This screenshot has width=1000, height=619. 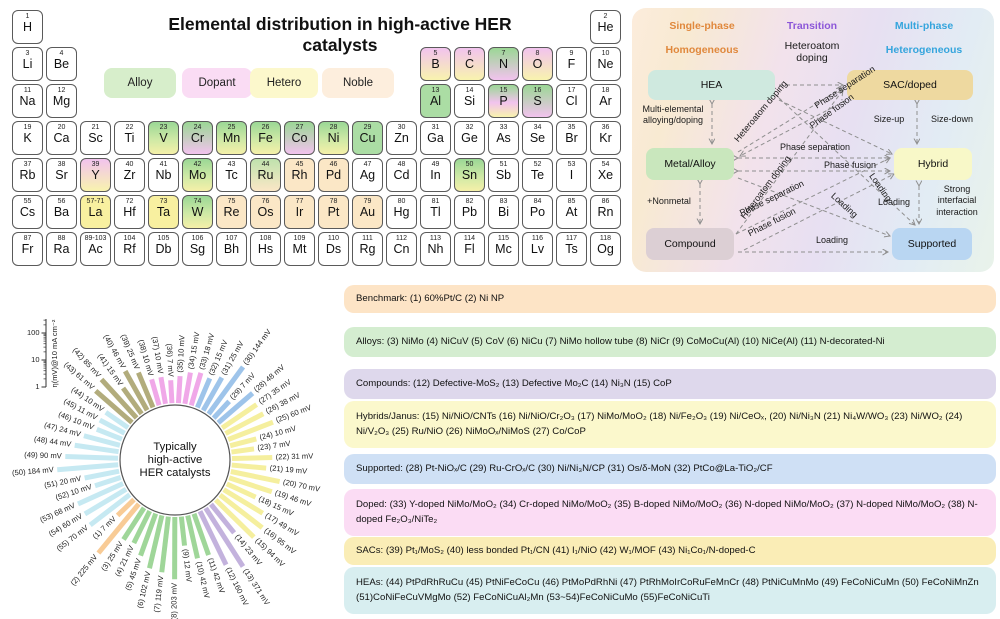 What do you see at coordinates (43, 455) in the screenshot?
I see `radial-bar-label-49: (49) 90 mV` at bounding box center [43, 455].